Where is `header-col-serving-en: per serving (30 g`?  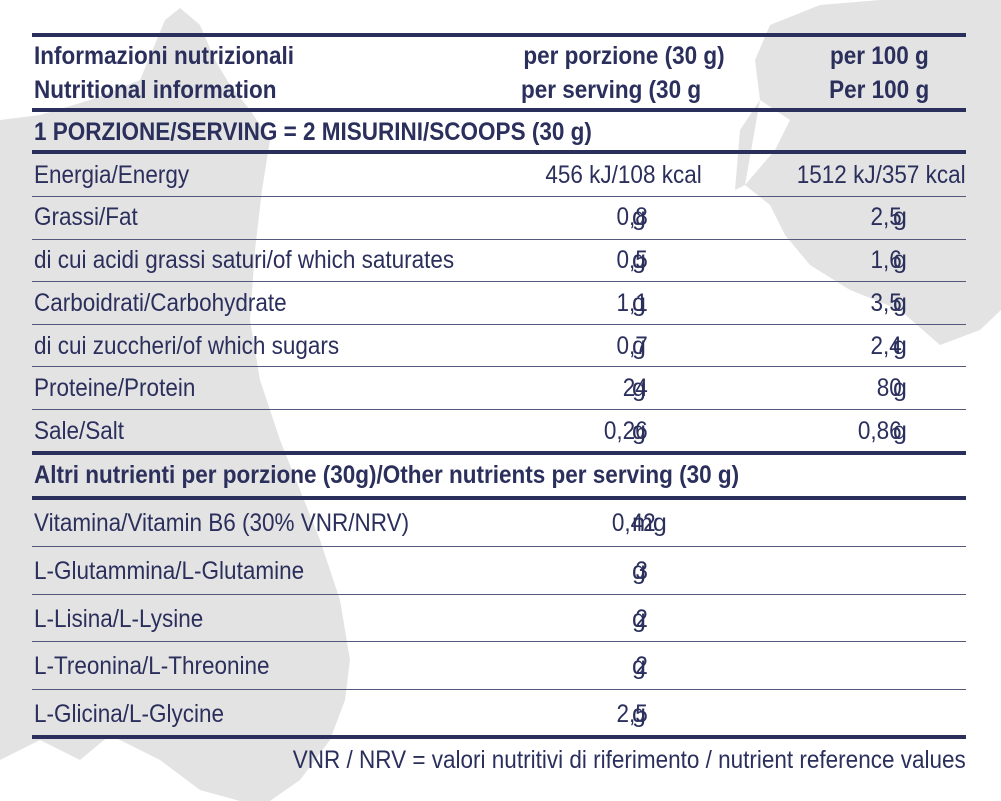
header-col-serving-en: per serving (30 g is located at coordinates (610, 90).